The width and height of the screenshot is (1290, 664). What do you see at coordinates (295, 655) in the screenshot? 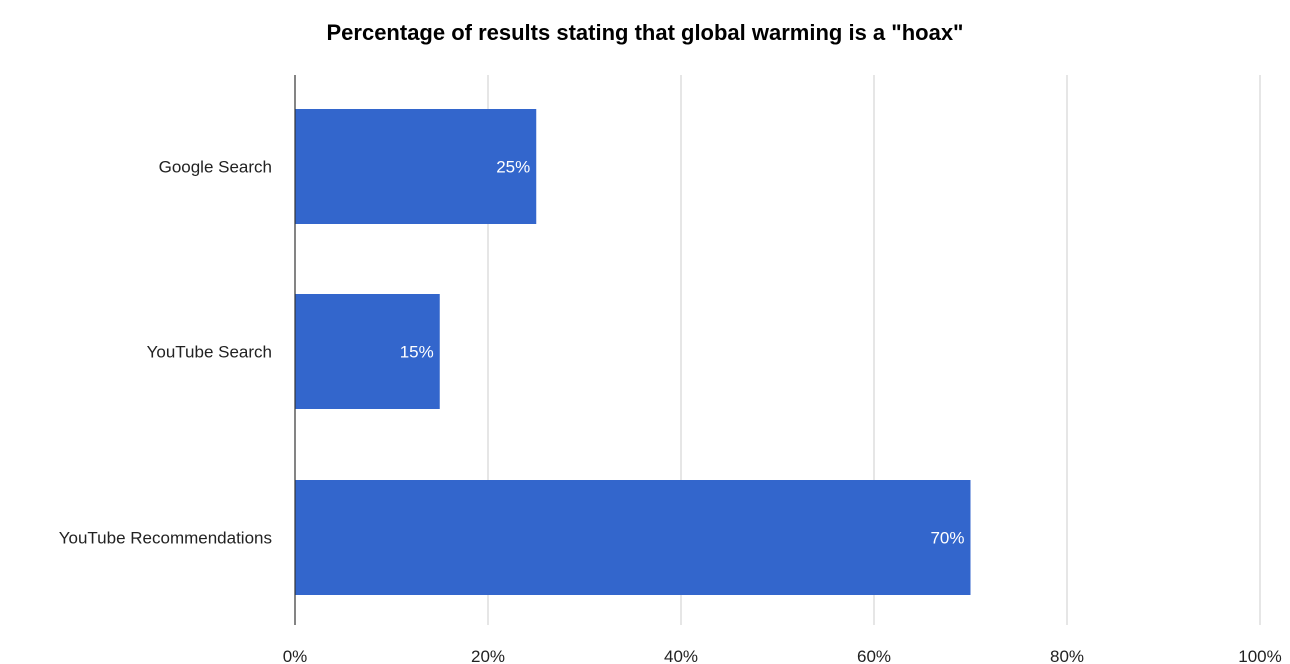
I see `x-tick-label: 0%` at bounding box center [295, 655].